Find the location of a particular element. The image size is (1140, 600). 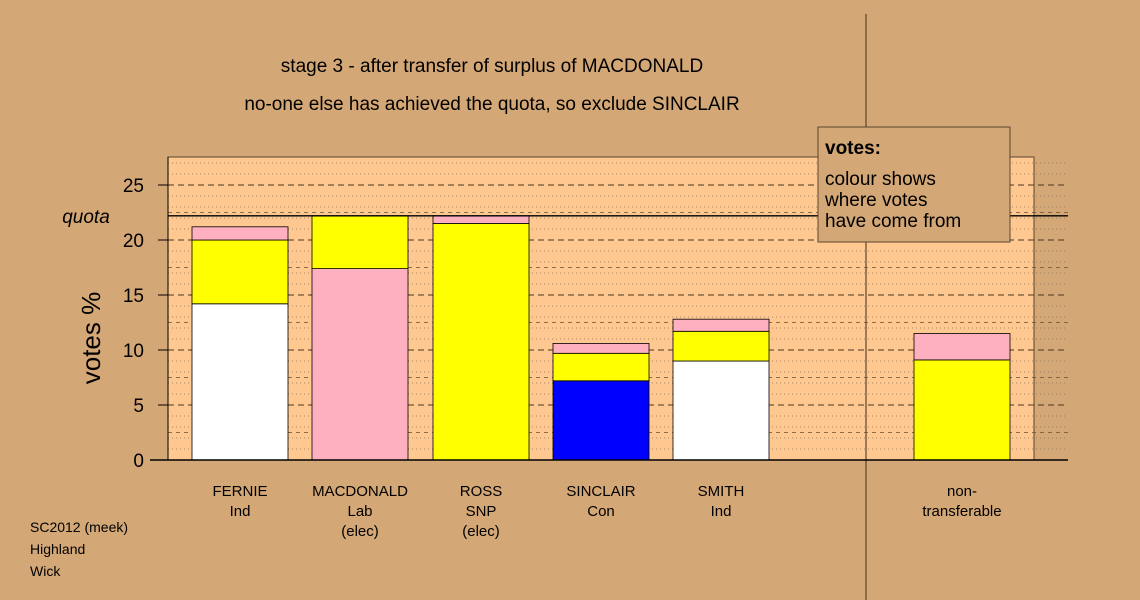

legend-line: where votes is located at coordinates (875, 200).